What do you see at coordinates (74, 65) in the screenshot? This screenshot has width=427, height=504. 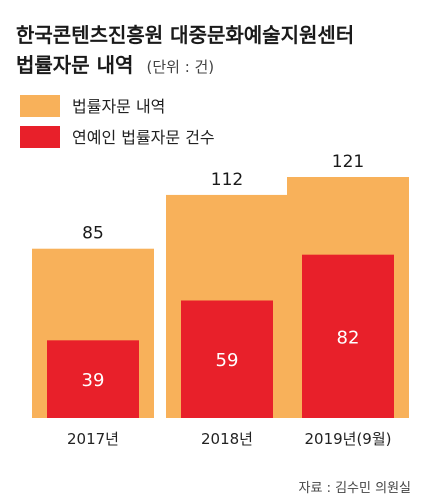 I see `chart-title-main: 법률자문 내역` at bounding box center [74, 65].